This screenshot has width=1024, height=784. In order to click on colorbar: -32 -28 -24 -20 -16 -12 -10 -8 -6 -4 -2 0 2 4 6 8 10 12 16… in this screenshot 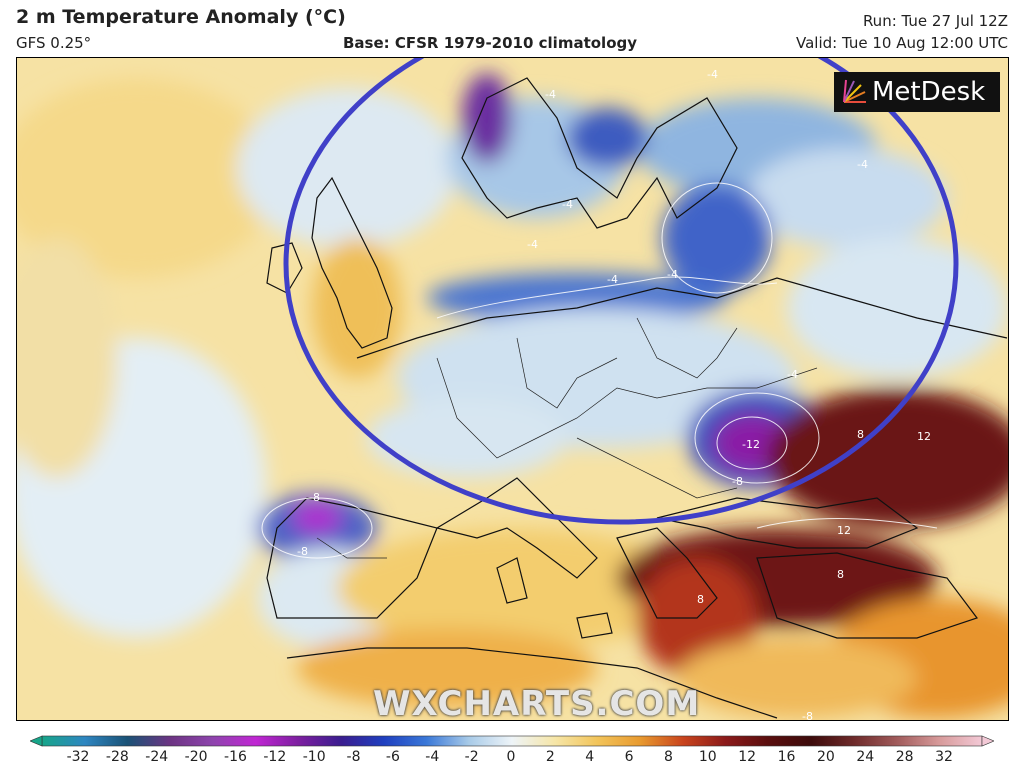, I will do `click(512, 754)`.